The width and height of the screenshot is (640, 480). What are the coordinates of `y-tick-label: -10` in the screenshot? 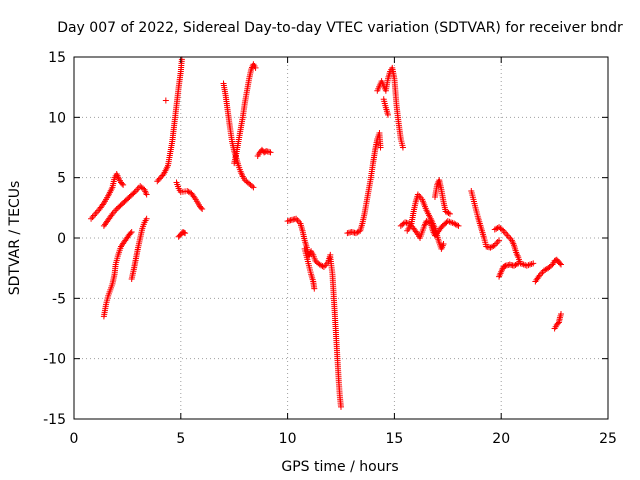 It's located at (54, 360).